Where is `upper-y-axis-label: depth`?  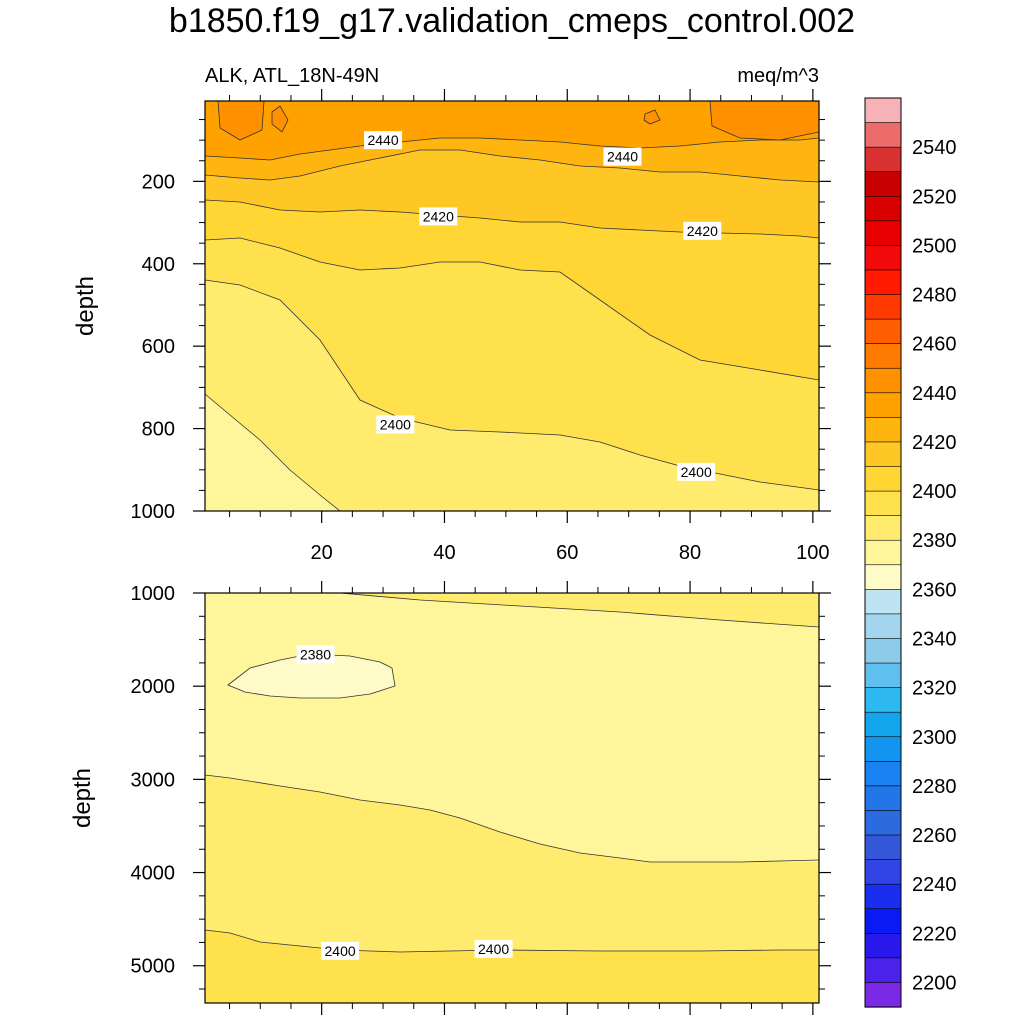 upper-y-axis-label: depth is located at coordinates (85, 306).